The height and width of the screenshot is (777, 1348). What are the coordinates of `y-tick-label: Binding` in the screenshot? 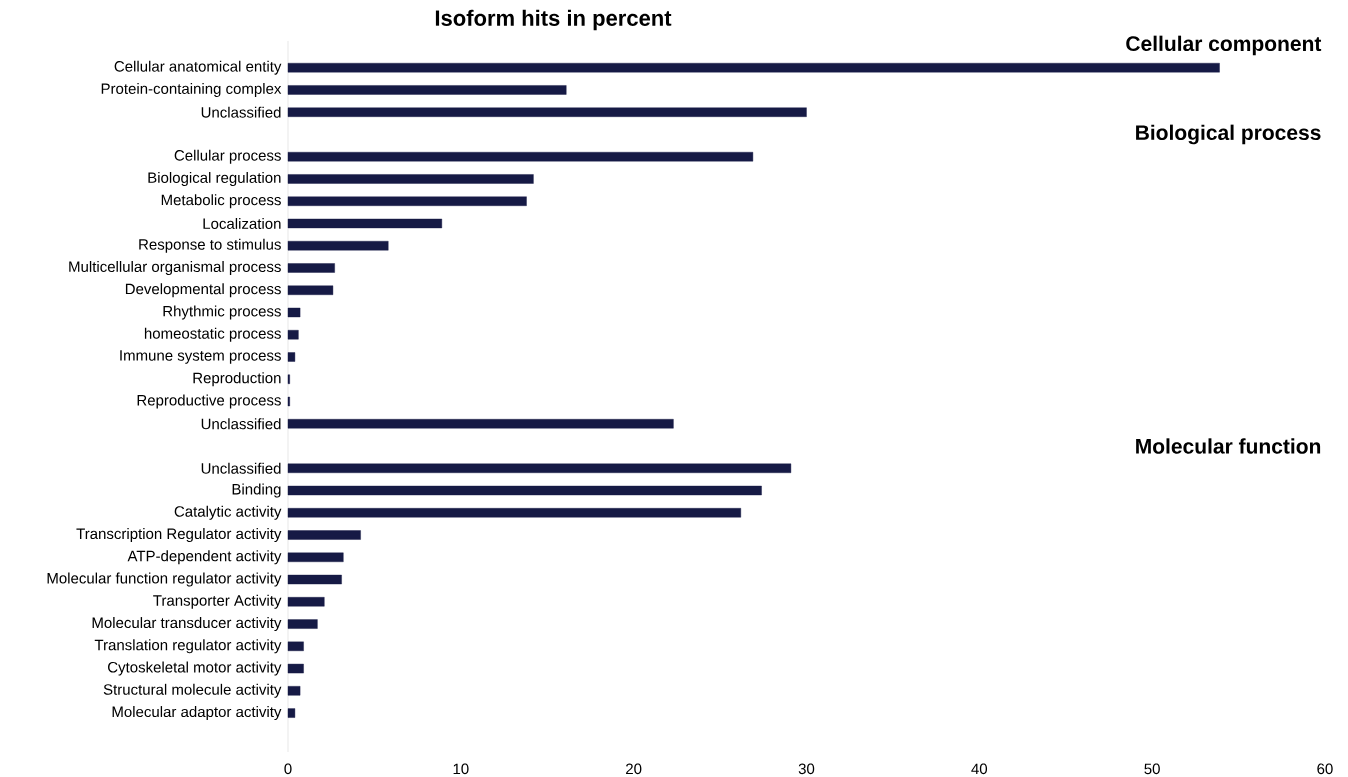 It's located at (256, 490).